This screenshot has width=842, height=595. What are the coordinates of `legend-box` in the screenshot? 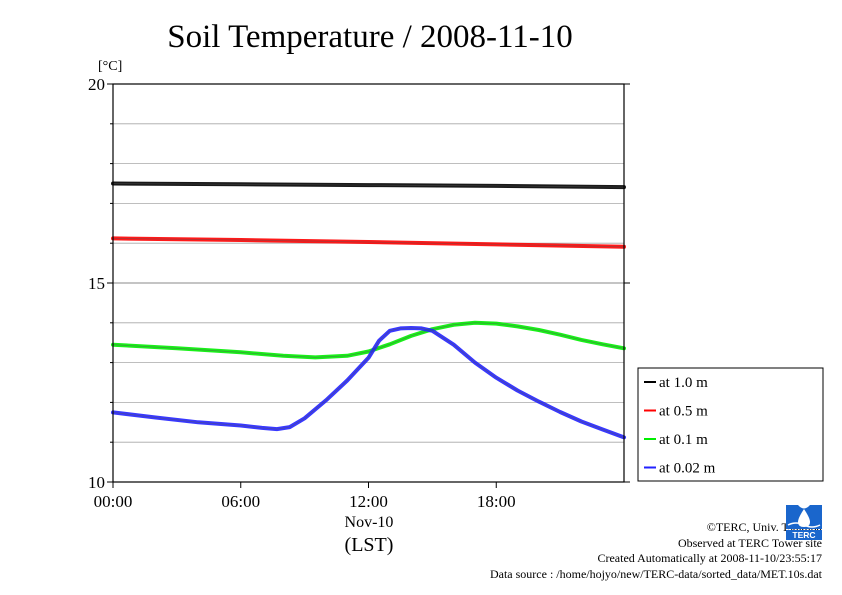 It's located at (730, 424).